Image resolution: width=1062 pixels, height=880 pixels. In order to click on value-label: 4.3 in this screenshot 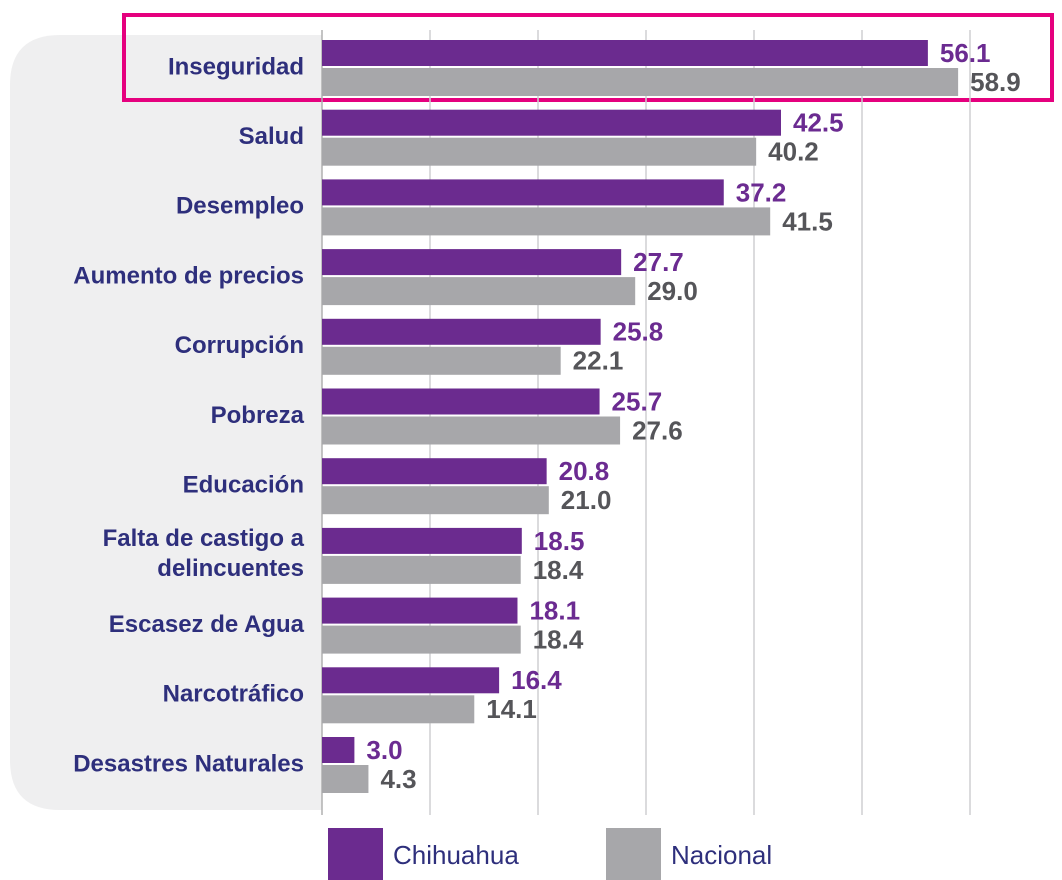, I will do `click(398, 779)`.